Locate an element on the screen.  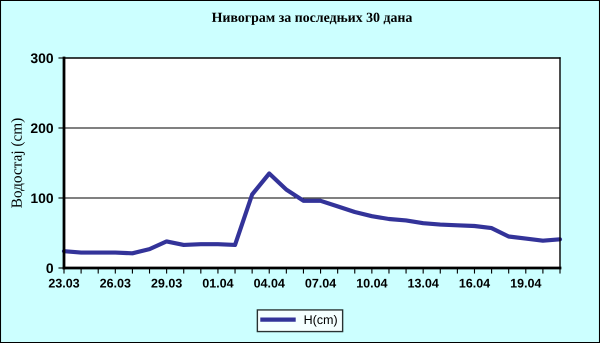
x-tick-label: 13.04 is located at coordinates (423, 283).